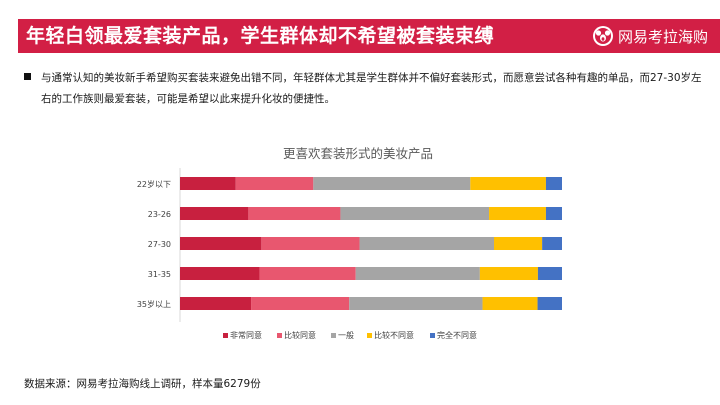  I want to click on brand-name: 网易考拉海购, so click(662, 36).